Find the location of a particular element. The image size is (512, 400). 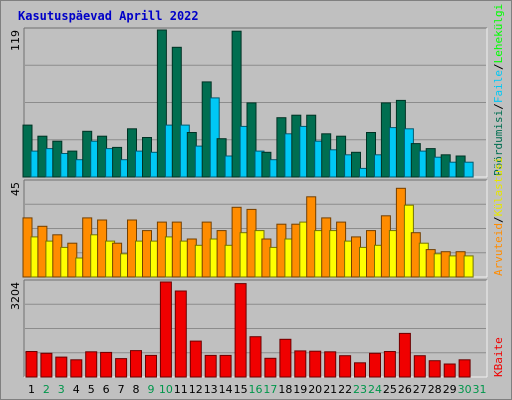

bar-pöördumisi-day-15: Pöördumisi 15: 118 is located at coordinates (236, 104).